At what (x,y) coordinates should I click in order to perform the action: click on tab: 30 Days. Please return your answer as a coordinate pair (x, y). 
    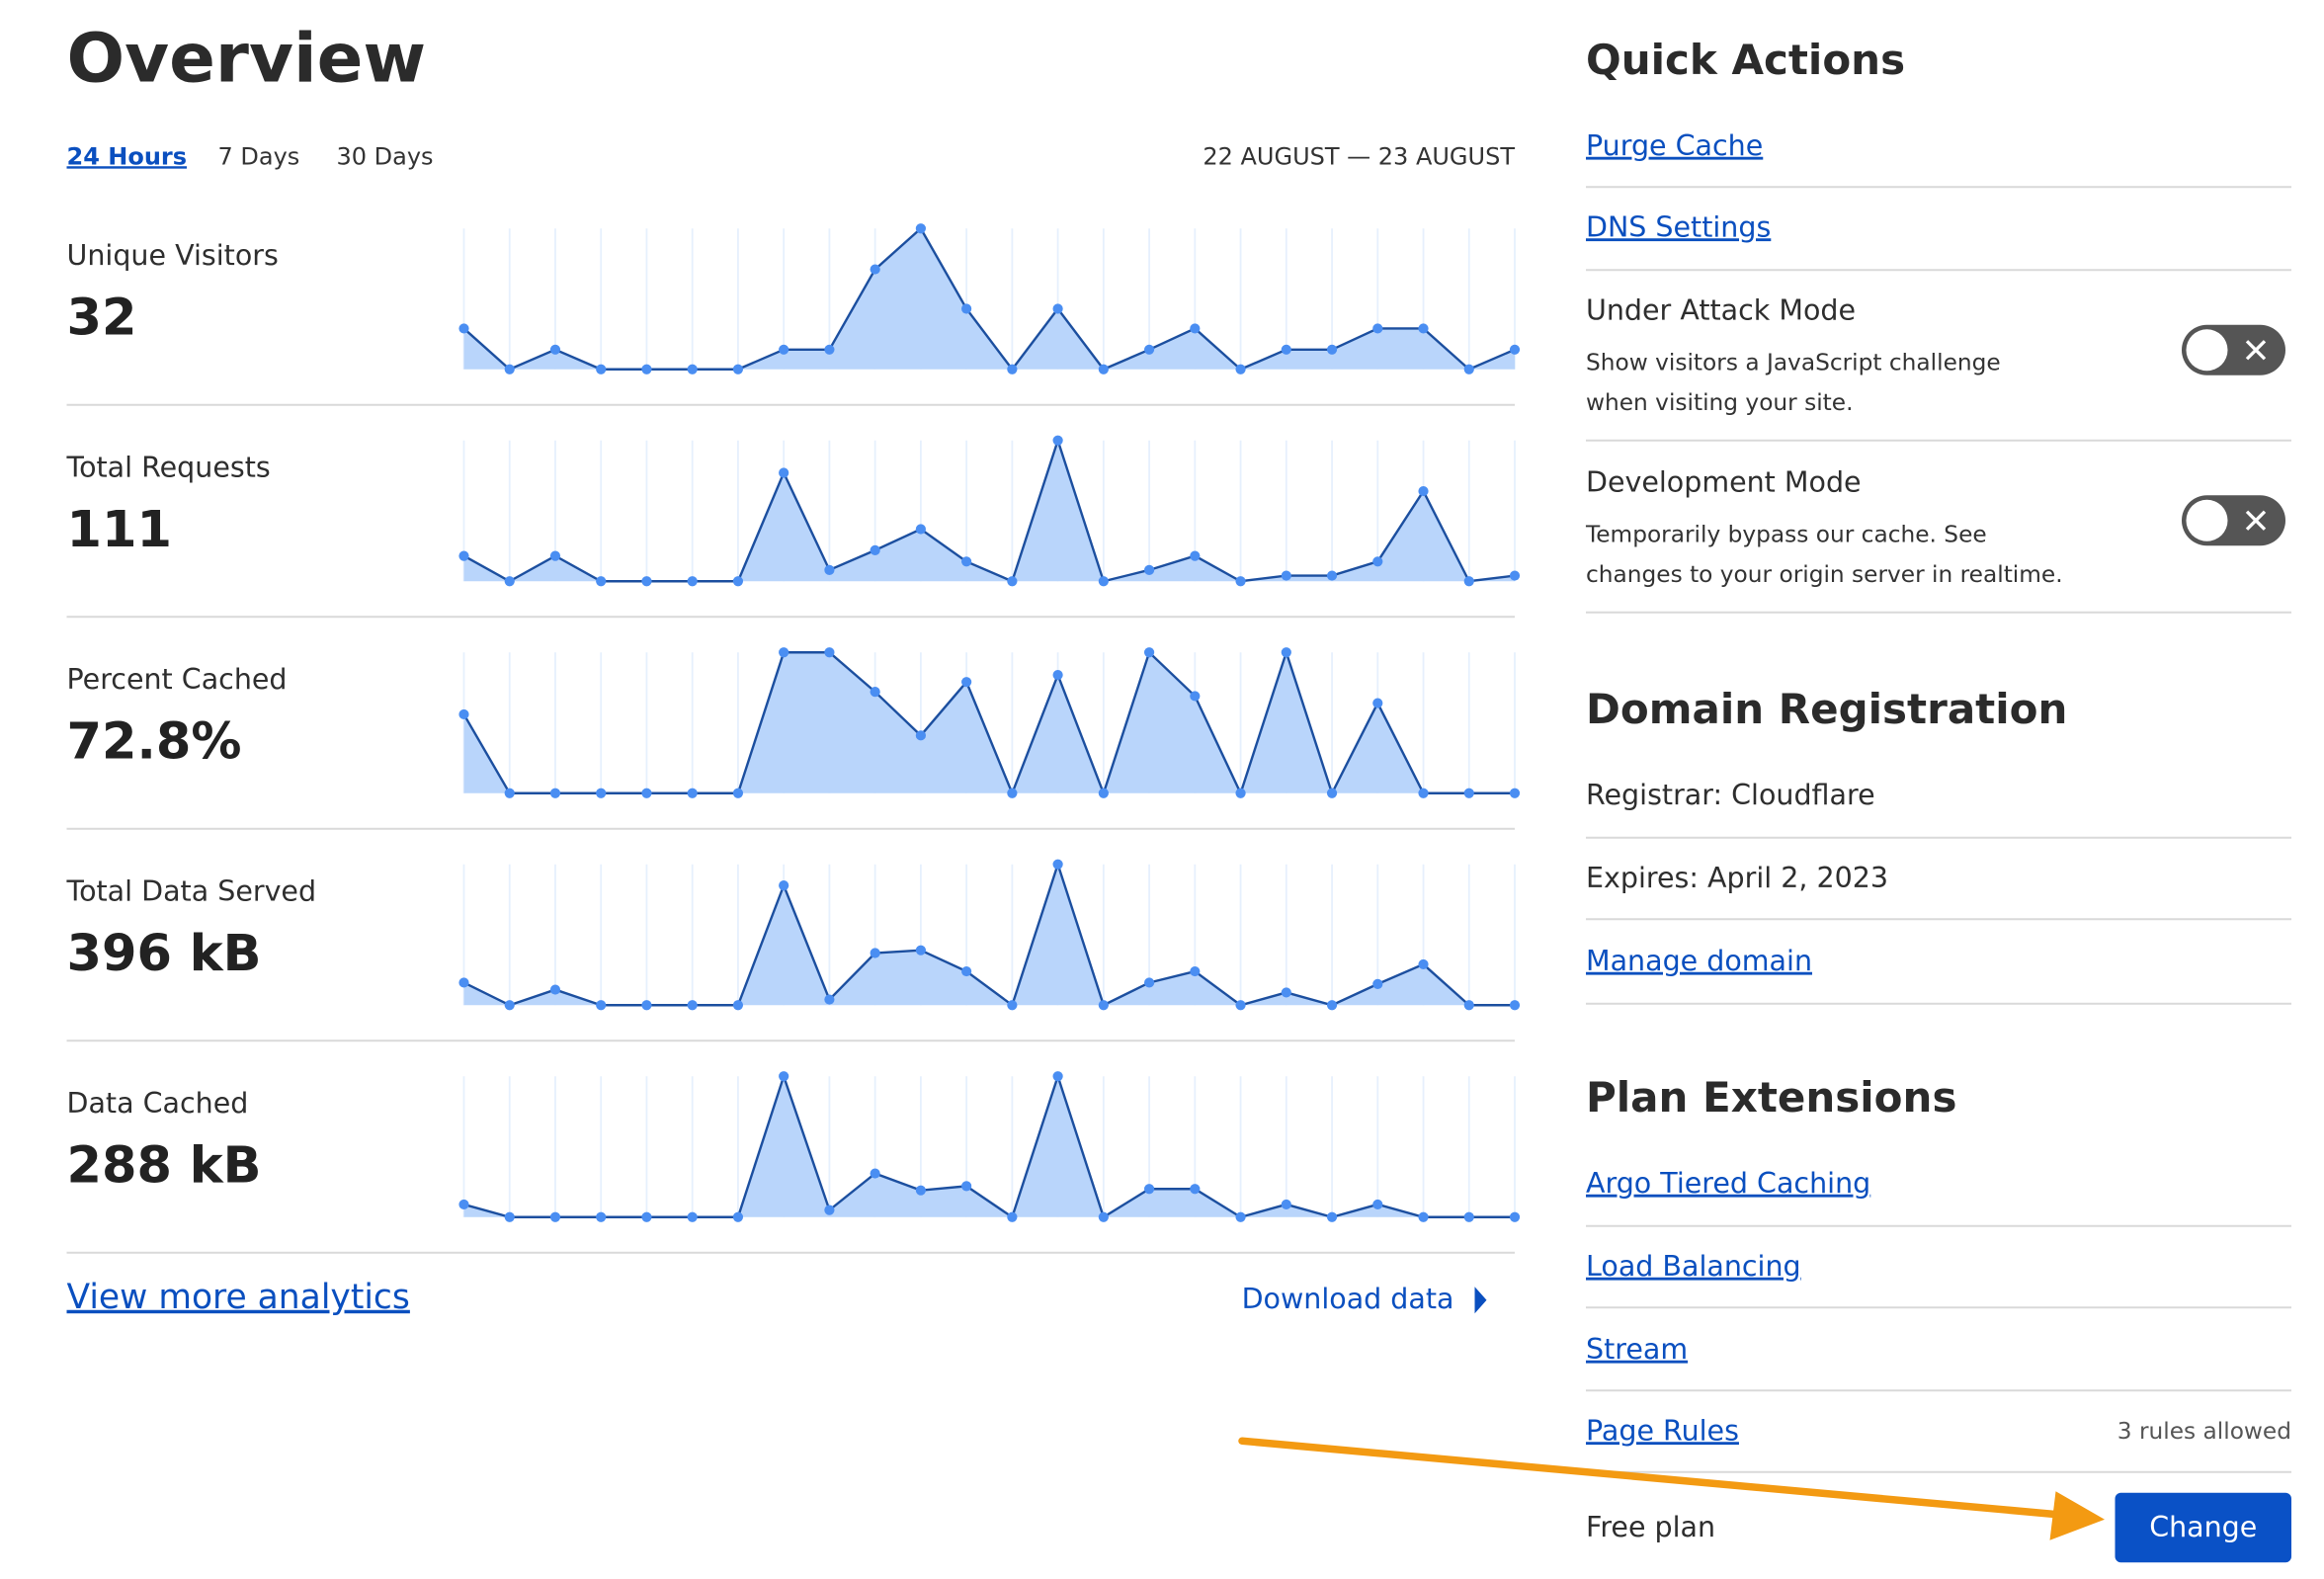
    Looking at the image, I should click on (385, 156).